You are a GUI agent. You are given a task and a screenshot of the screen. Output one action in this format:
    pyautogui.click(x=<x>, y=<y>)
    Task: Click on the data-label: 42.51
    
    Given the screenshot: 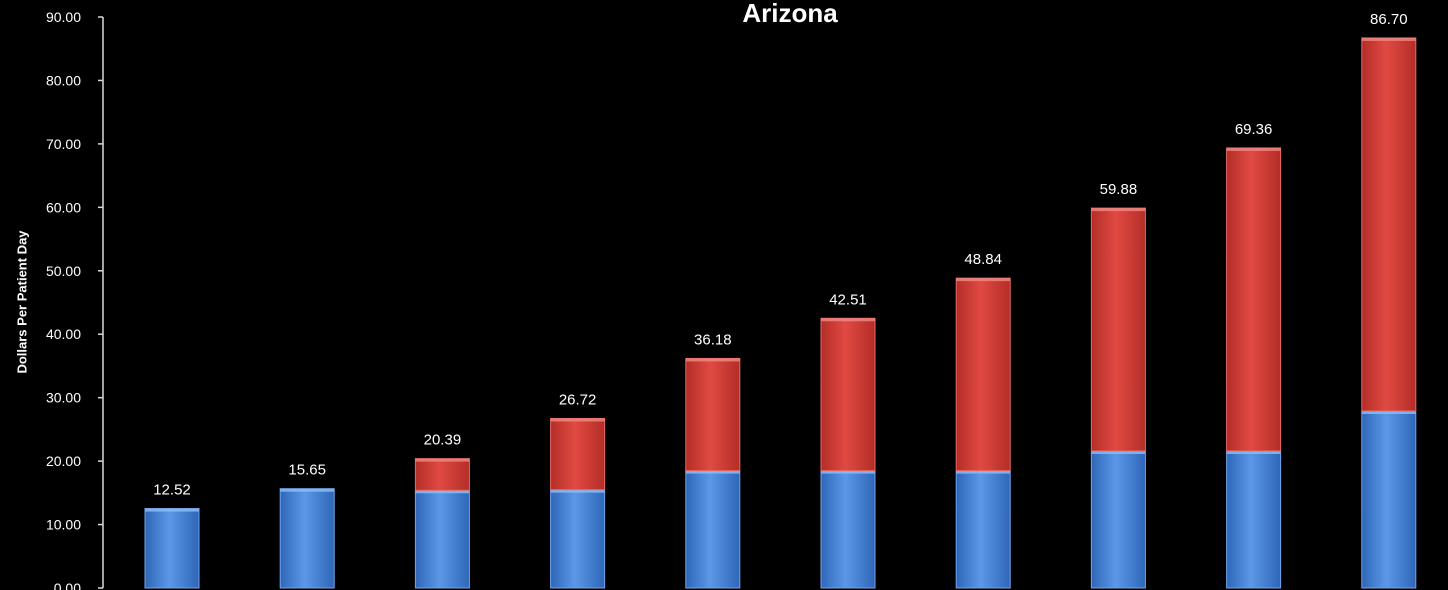 What is the action you would take?
    pyautogui.click(x=848, y=299)
    